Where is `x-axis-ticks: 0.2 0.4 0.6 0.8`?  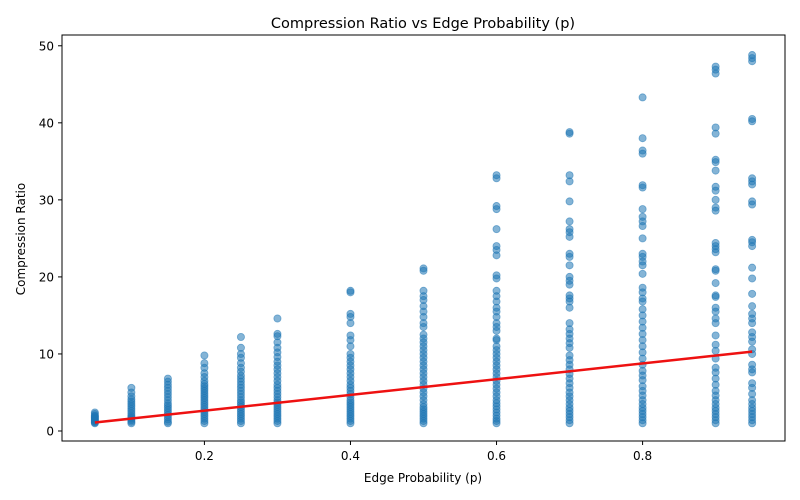 x-axis-ticks: 0.2 0.4 0.6 0.8 is located at coordinates (423, 452).